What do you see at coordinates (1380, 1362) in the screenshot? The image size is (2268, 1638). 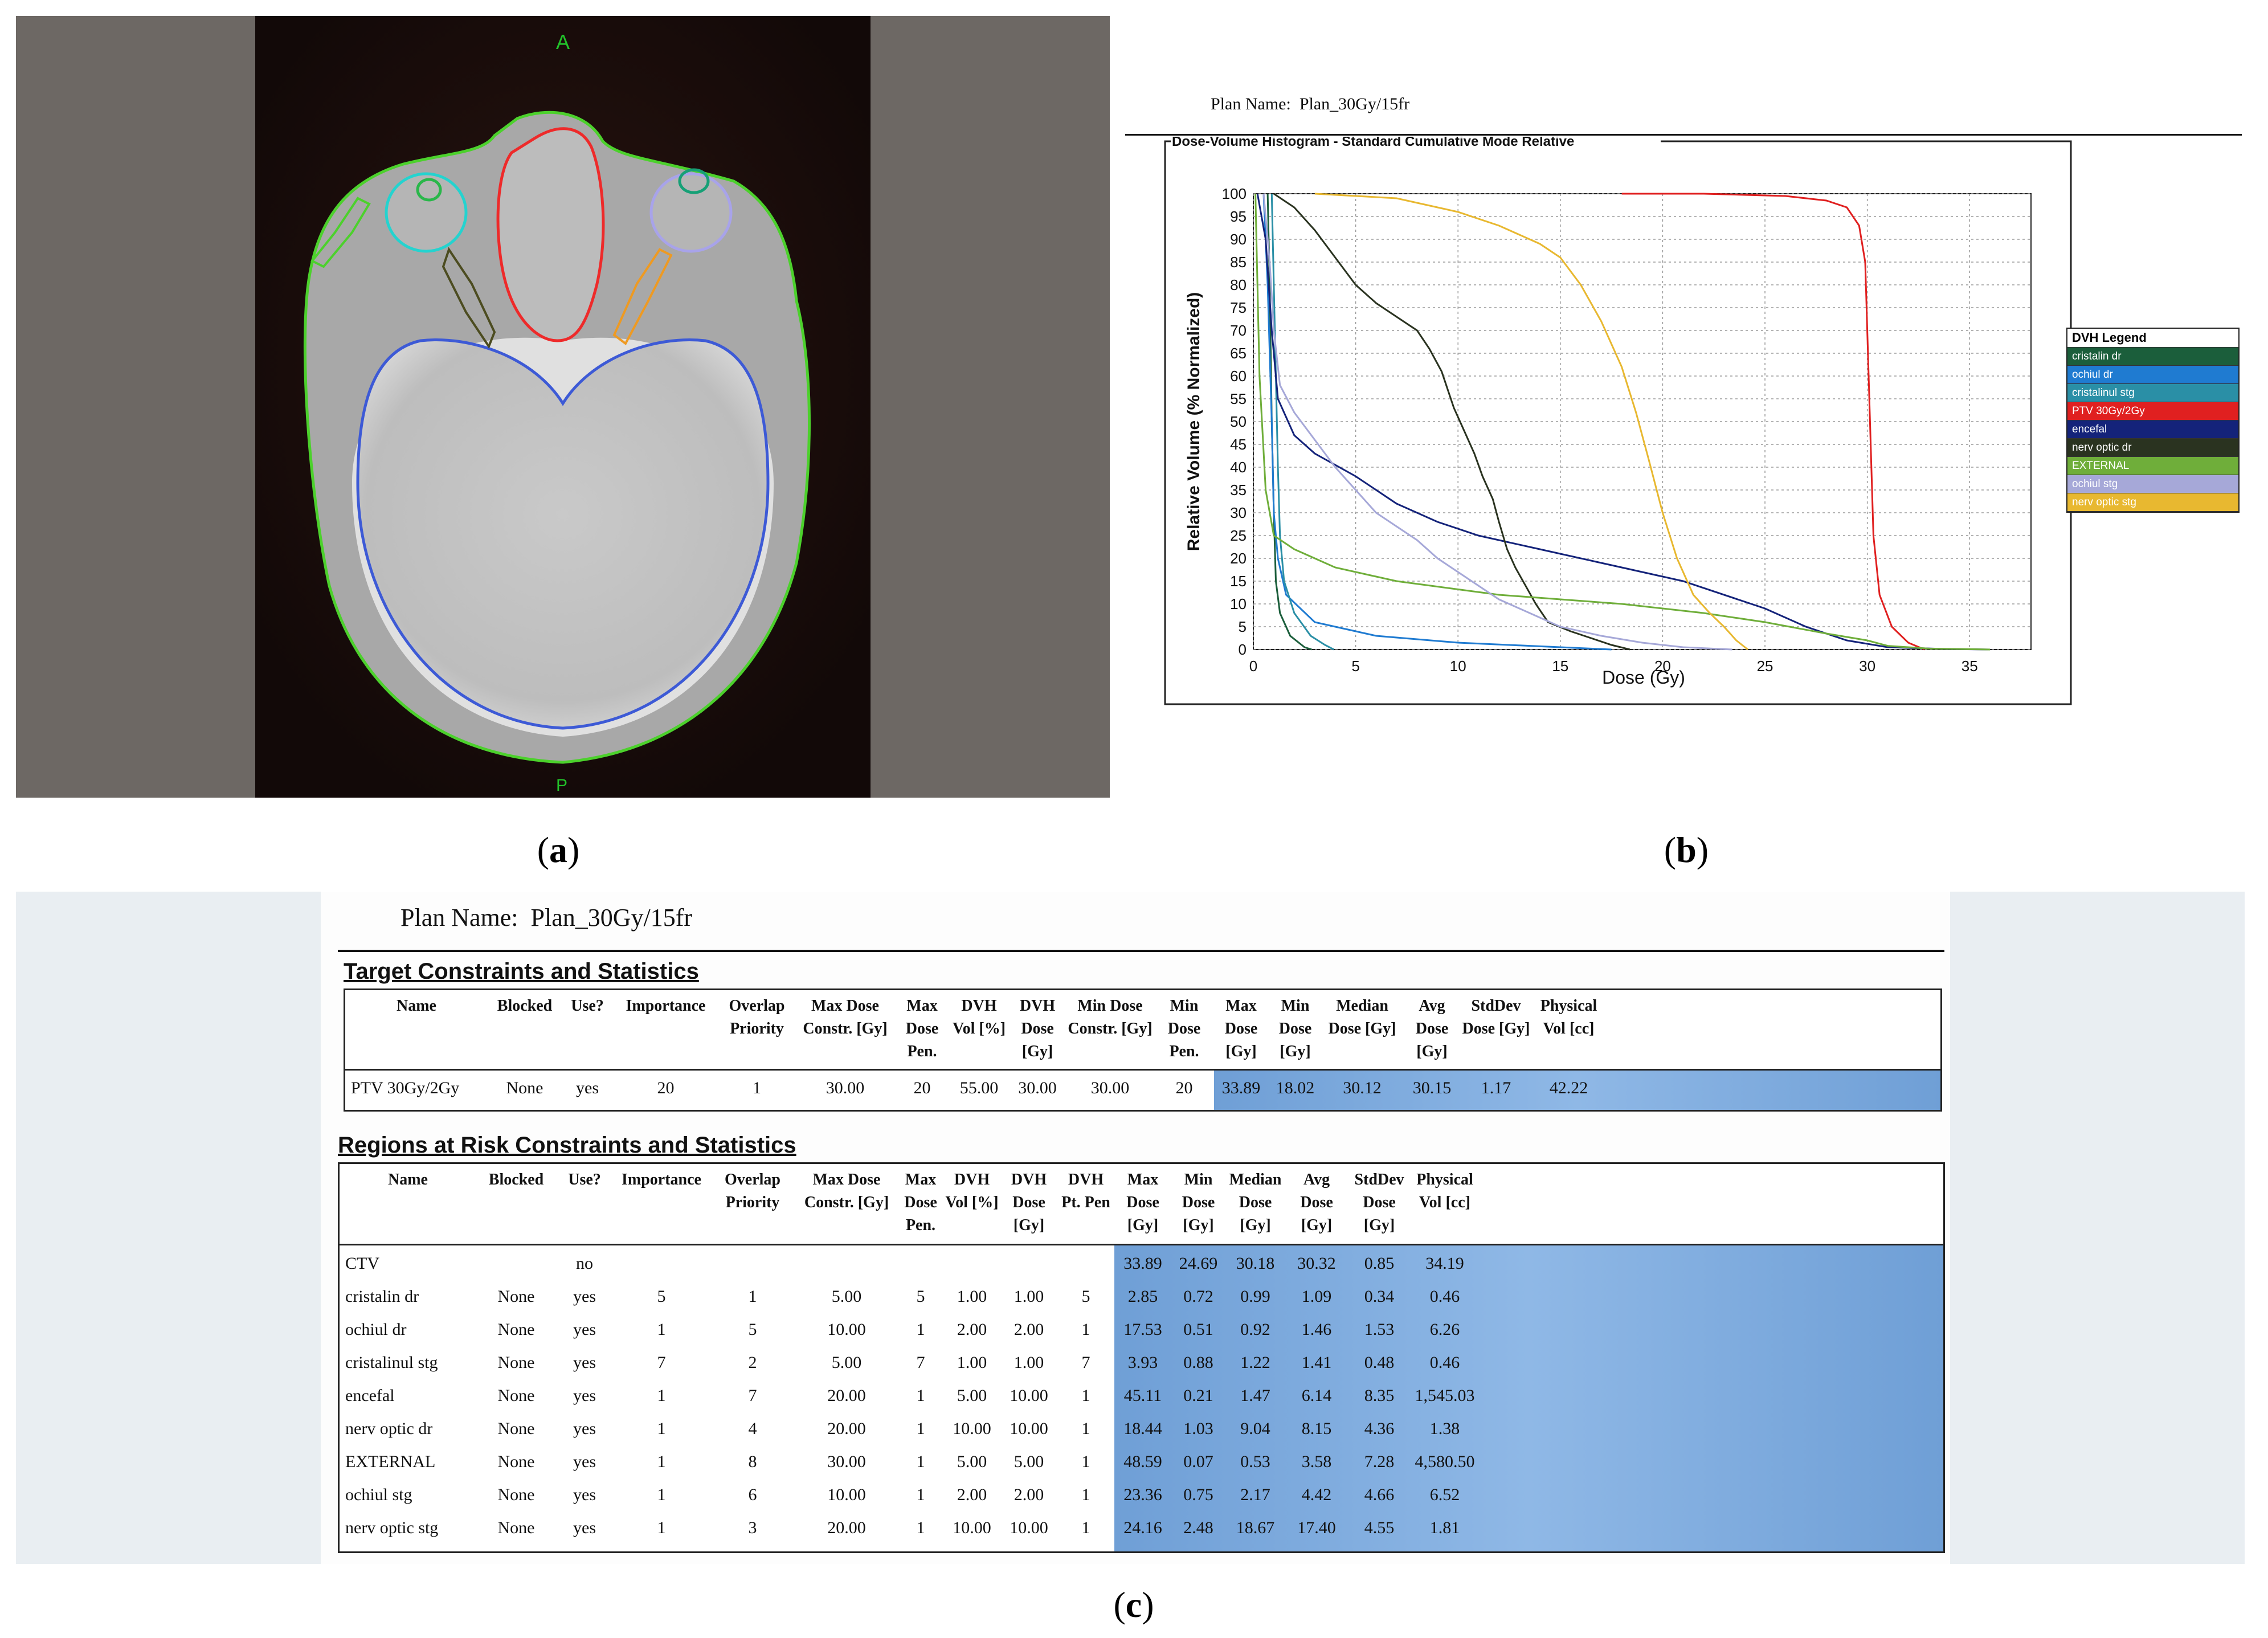 I see `table-cell: 0.48` at bounding box center [1380, 1362].